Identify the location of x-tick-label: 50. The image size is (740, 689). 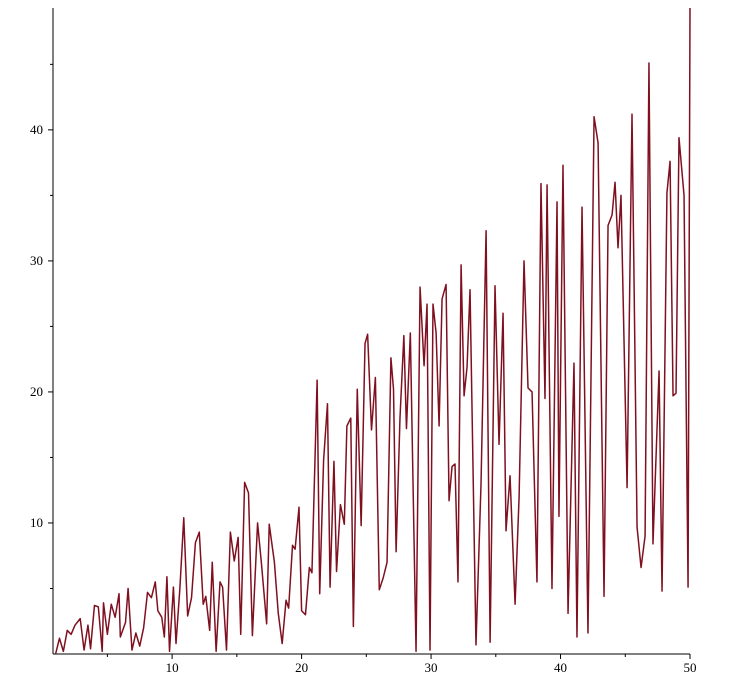
(690, 667).